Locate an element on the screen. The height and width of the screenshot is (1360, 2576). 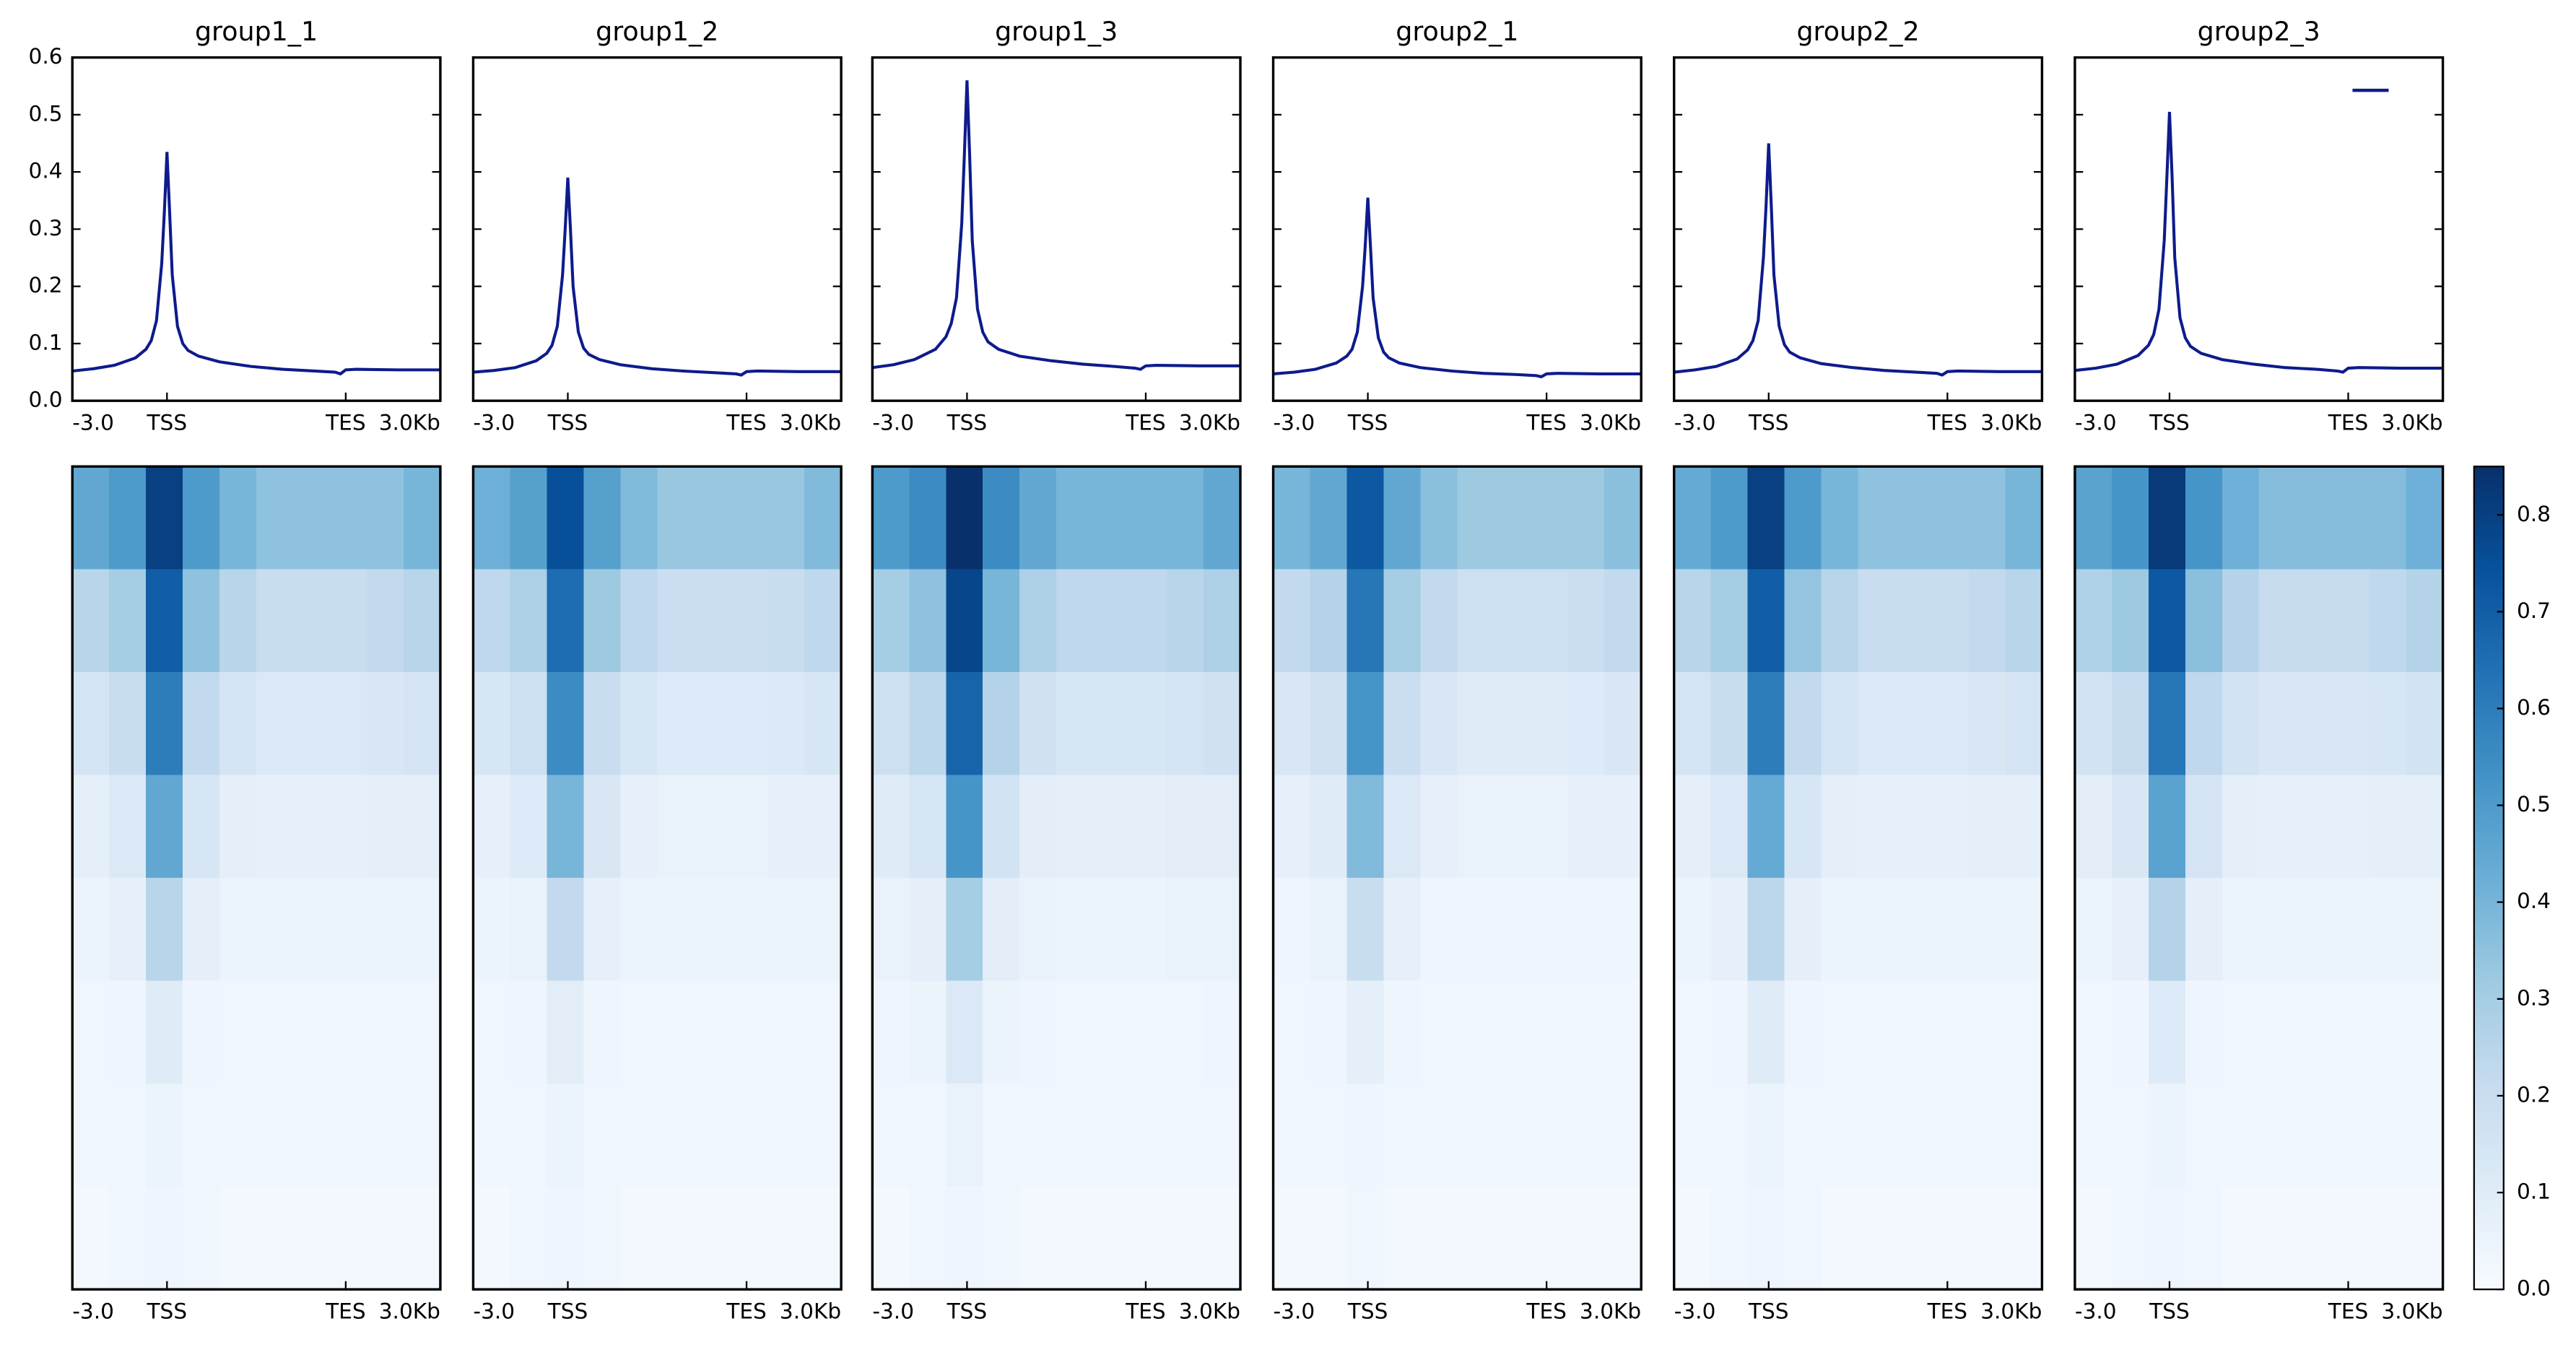
profile-line is located at coordinates (1056, 225).